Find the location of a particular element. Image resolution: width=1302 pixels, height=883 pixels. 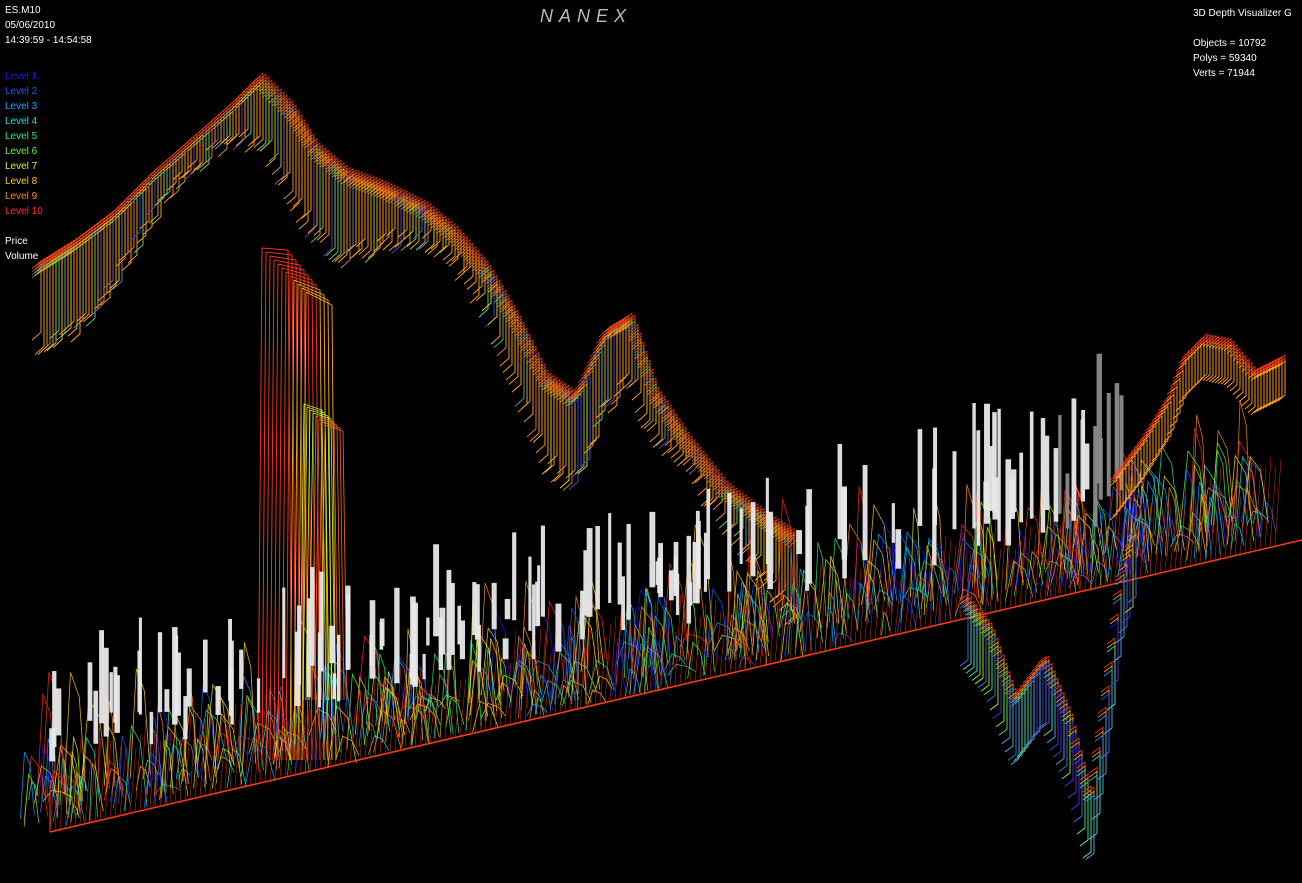

volume-channel-label: Volume is located at coordinates (22, 256).